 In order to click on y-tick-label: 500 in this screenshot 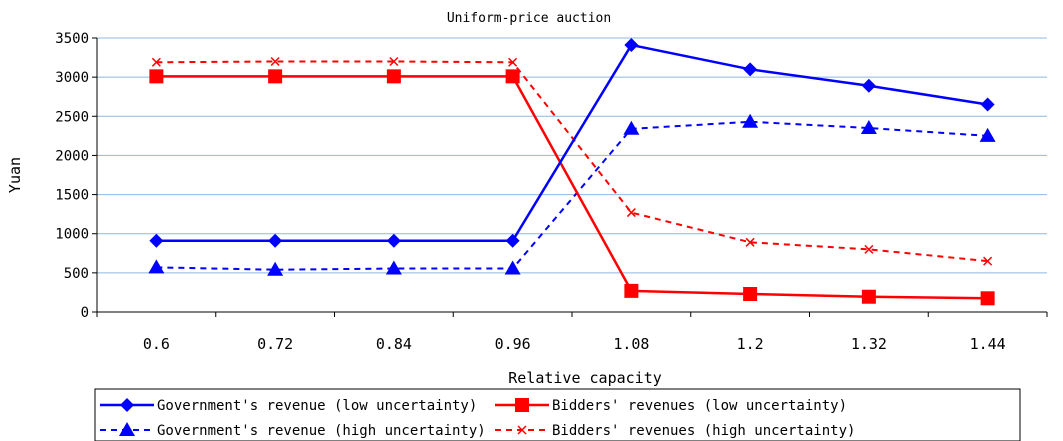, I will do `click(76, 274)`.